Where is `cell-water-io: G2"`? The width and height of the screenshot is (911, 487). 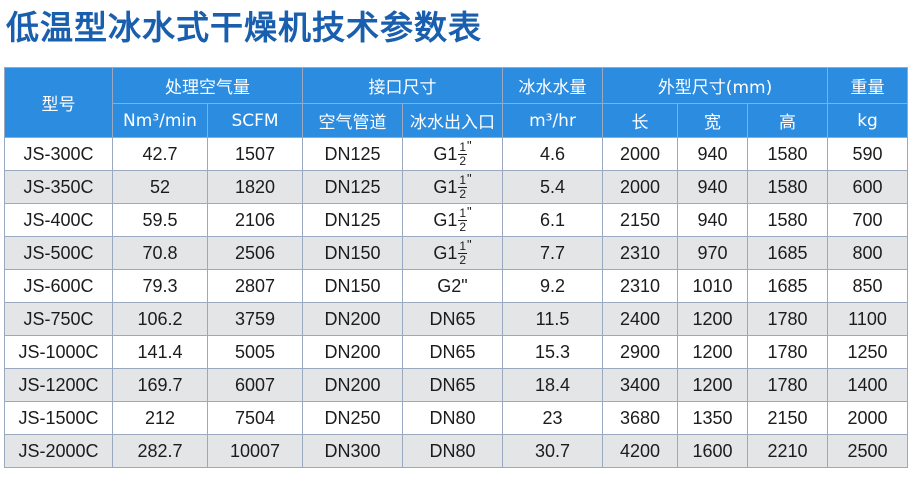 cell-water-io: G2" is located at coordinates (452, 286).